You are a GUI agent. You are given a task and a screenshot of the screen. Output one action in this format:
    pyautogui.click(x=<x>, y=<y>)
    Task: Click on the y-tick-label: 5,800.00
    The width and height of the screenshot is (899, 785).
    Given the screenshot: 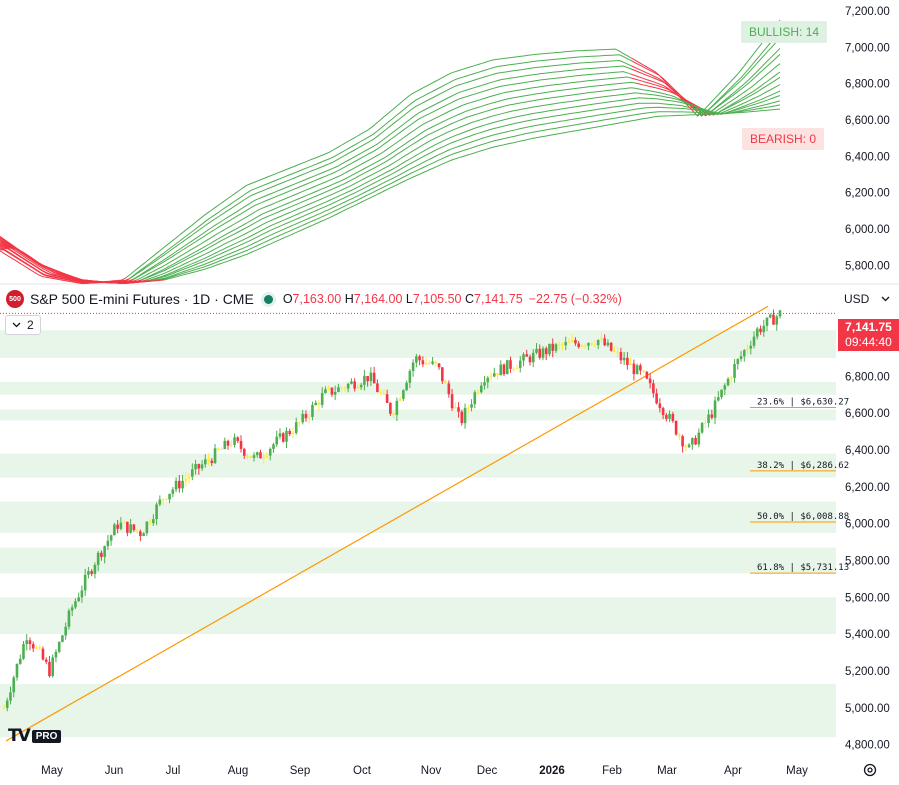 What is the action you would take?
    pyautogui.click(x=867, y=266)
    